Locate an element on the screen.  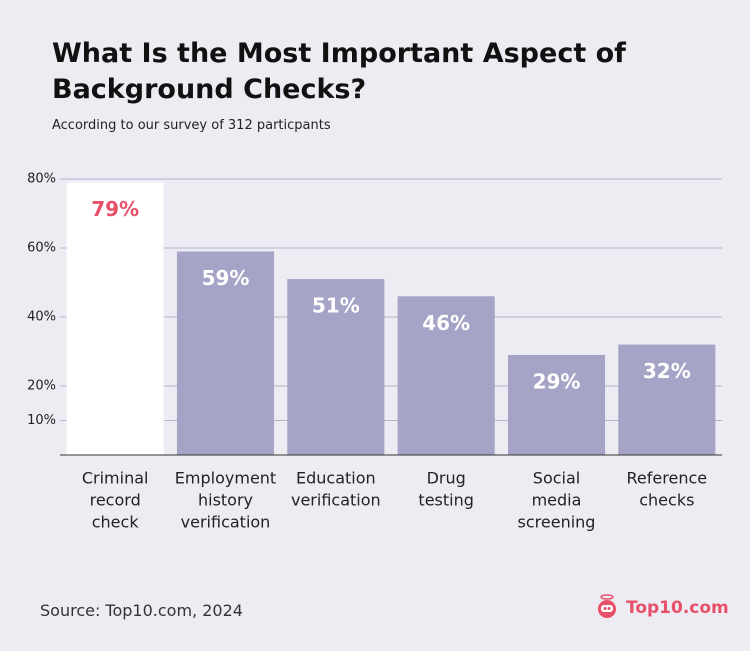
y-tick-label: 80% is located at coordinates (41, 179).